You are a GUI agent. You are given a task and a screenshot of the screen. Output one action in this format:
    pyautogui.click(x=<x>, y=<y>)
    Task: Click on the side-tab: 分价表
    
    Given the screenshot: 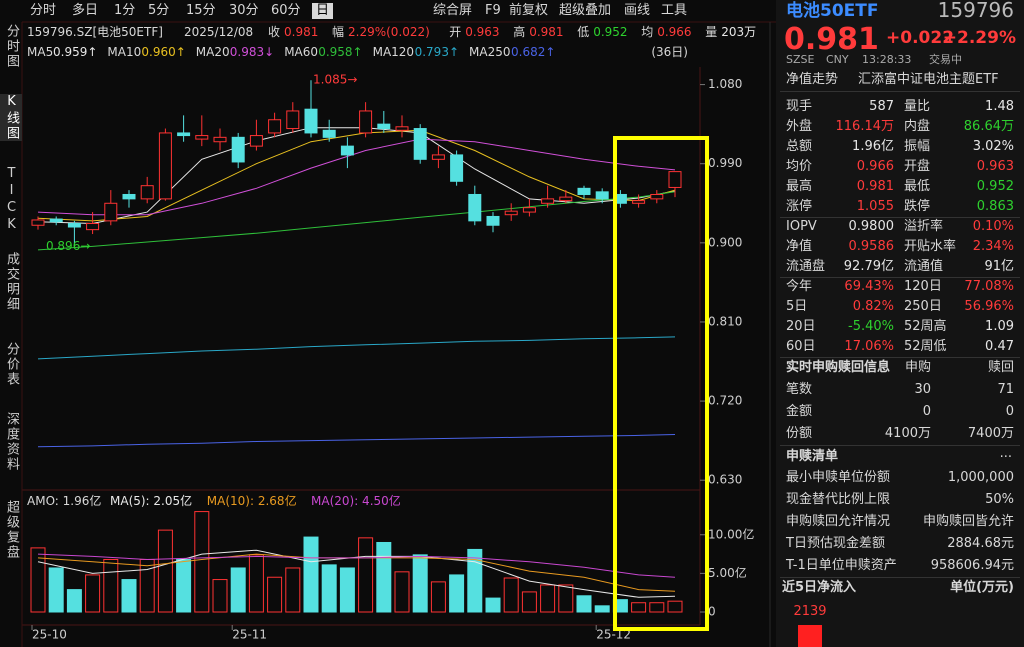 What is the action you would take?
    pyautogui.click(x=11, y=364)
    